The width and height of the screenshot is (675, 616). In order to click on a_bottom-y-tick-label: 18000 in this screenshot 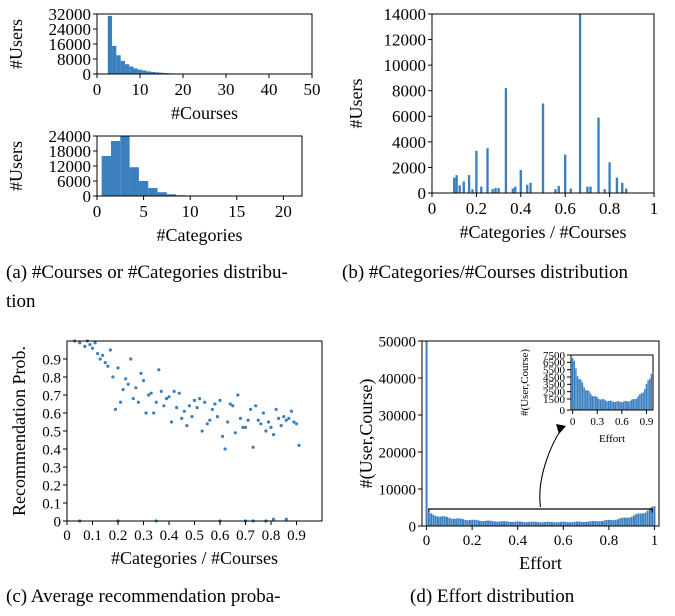, I will do `click(70, 151)`.